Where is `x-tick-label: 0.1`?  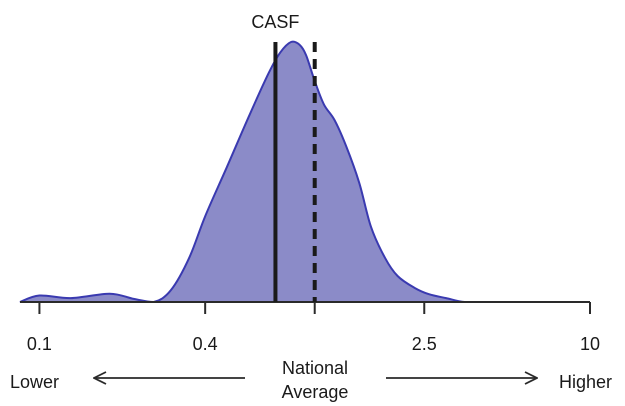
x-tick-label: 0.1 is located at coordinates (39, 344).